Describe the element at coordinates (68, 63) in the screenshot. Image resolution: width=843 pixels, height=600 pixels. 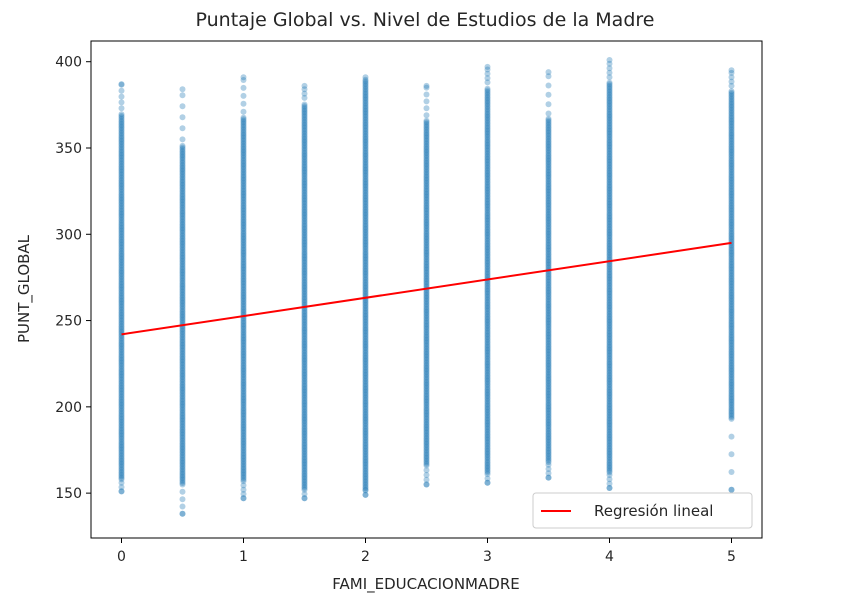
I see `y-tick-label: 400` at that location.